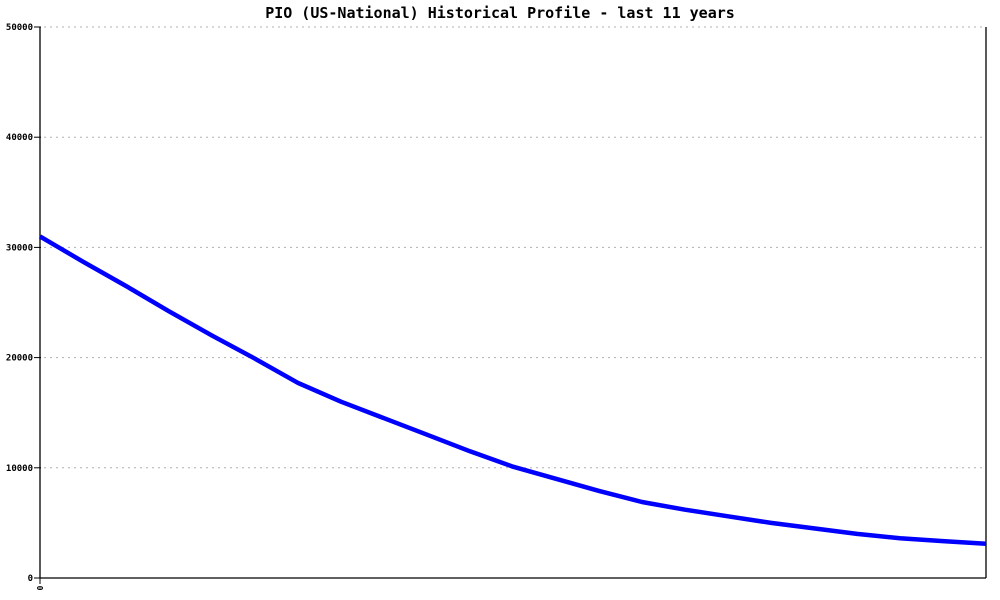  What do you see at coordinates (19, 248) in the screenshot?
I see `y-axis-label: 30000` at bounding box center [19, 248].